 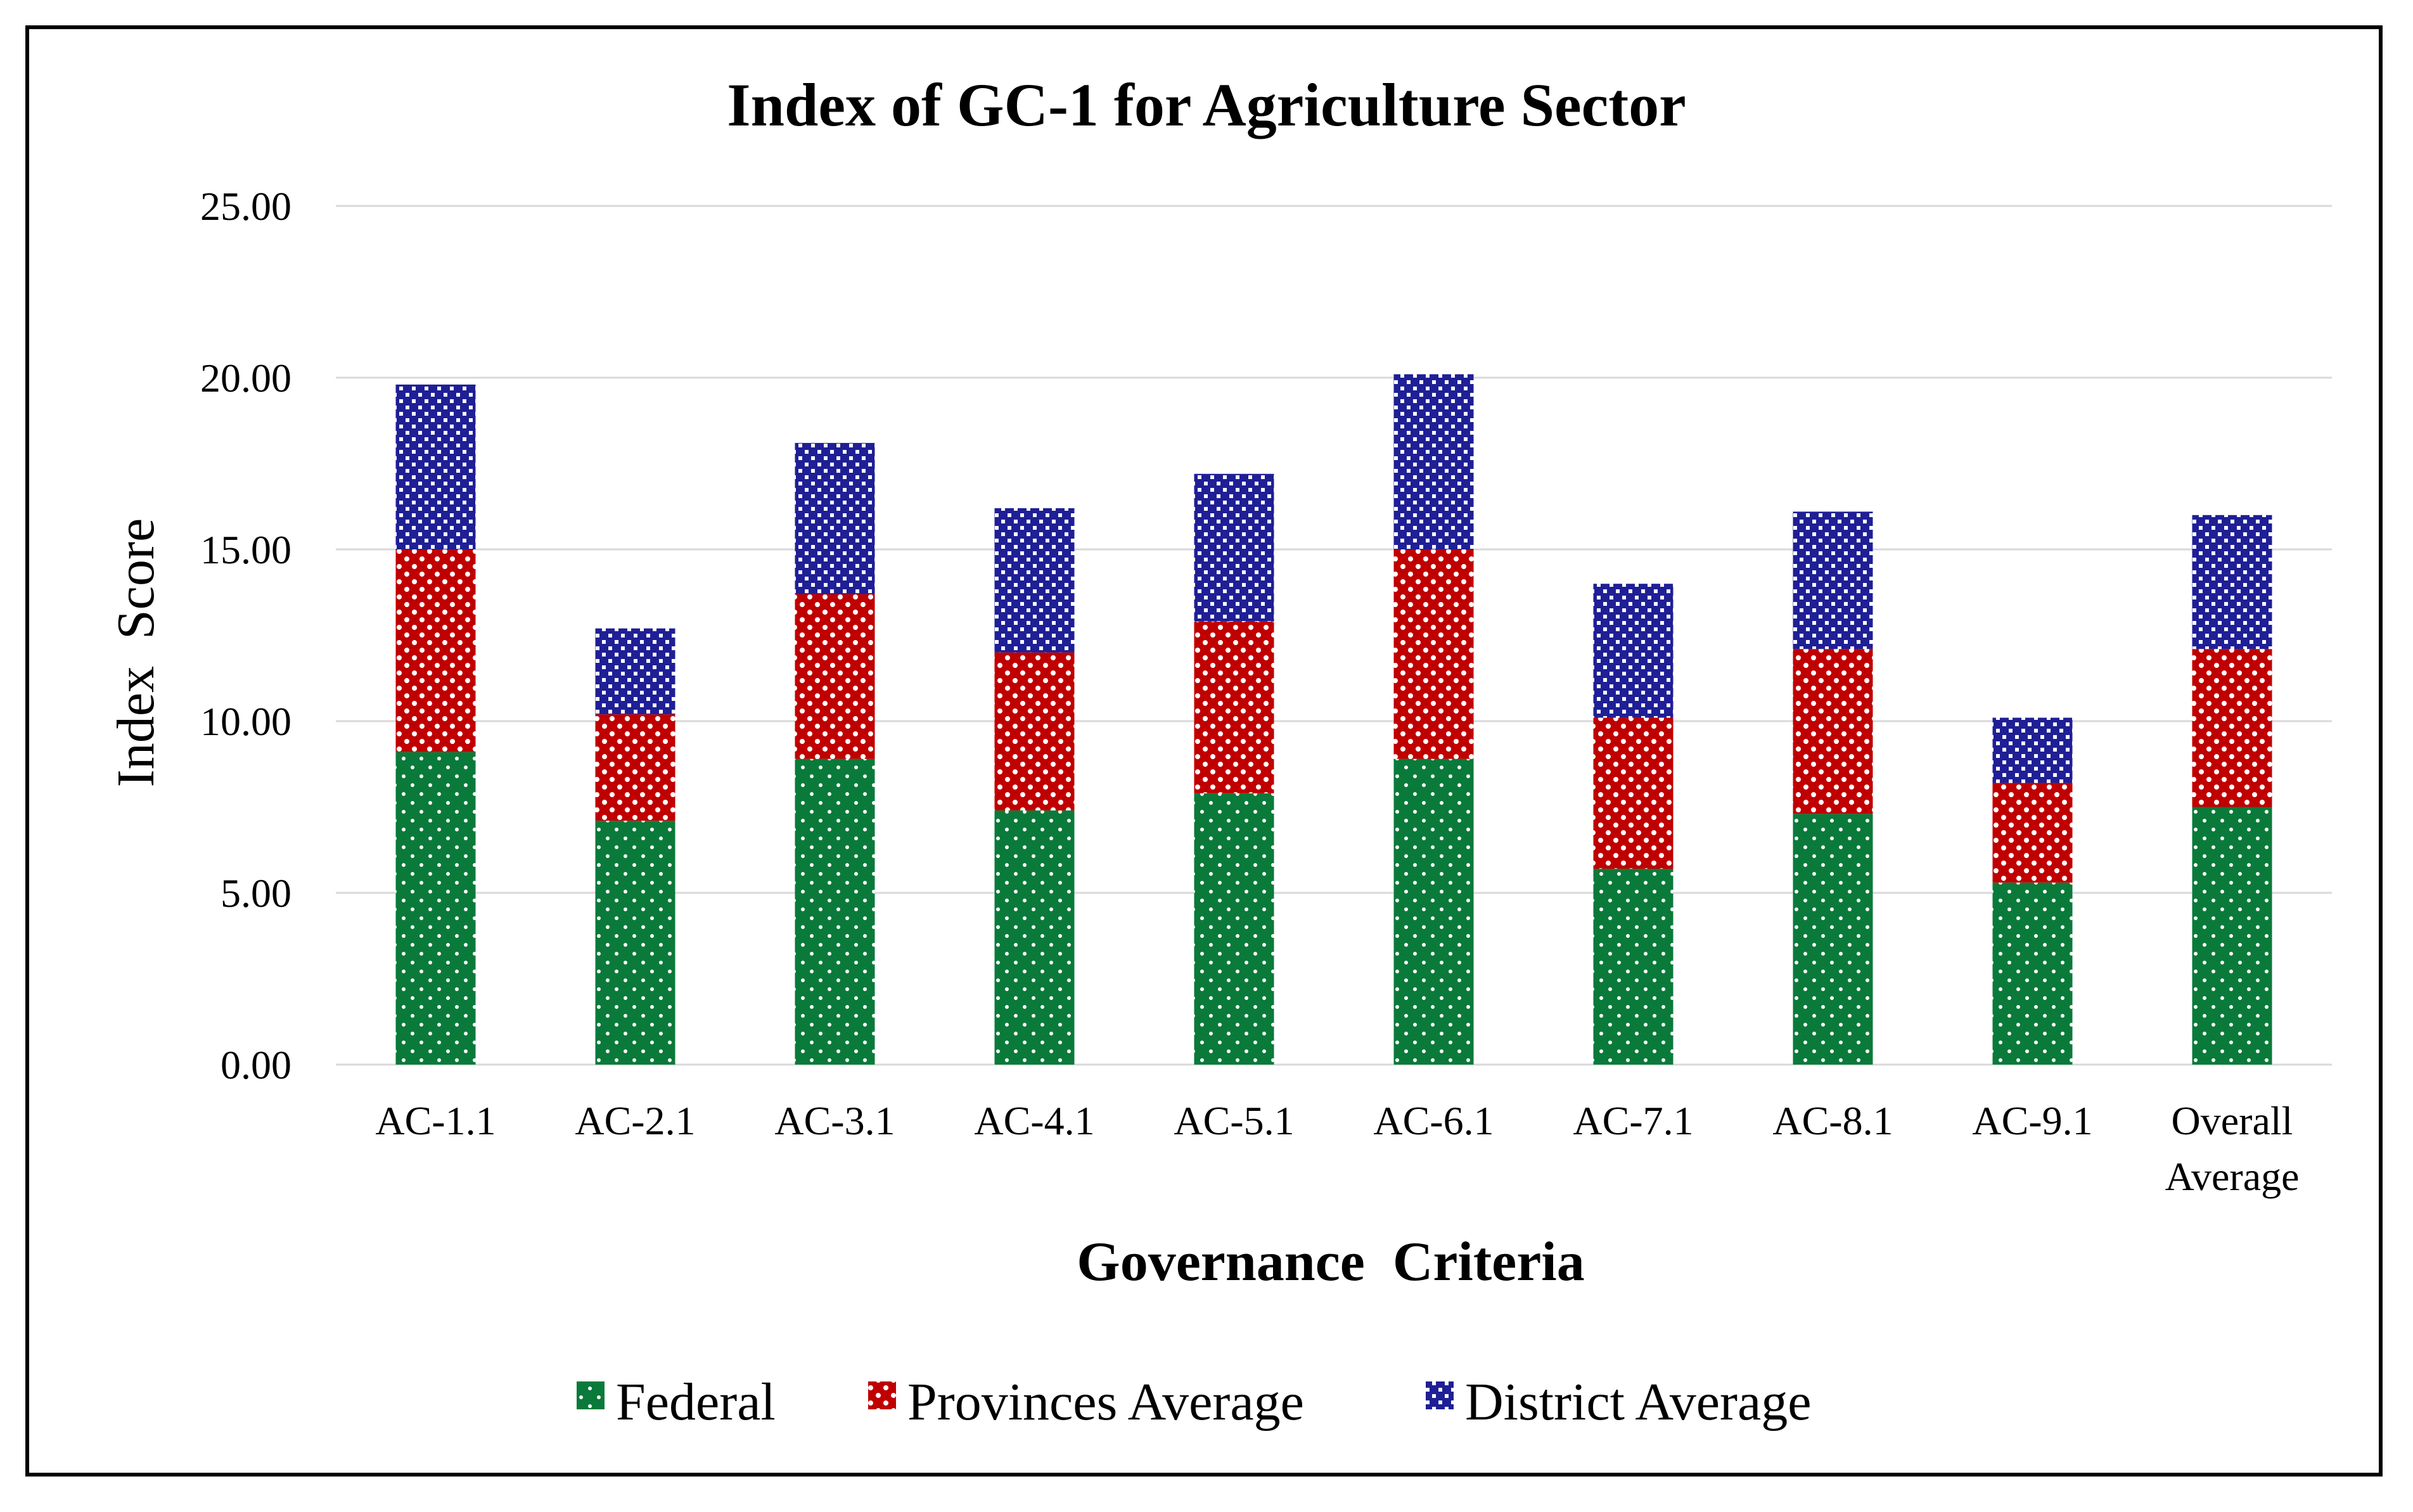 What do you see at coordinates (1331, 1262) in the screenshot?
I see `x-axis-title: Governance Criteria` at bounding box center [1331, 1262].